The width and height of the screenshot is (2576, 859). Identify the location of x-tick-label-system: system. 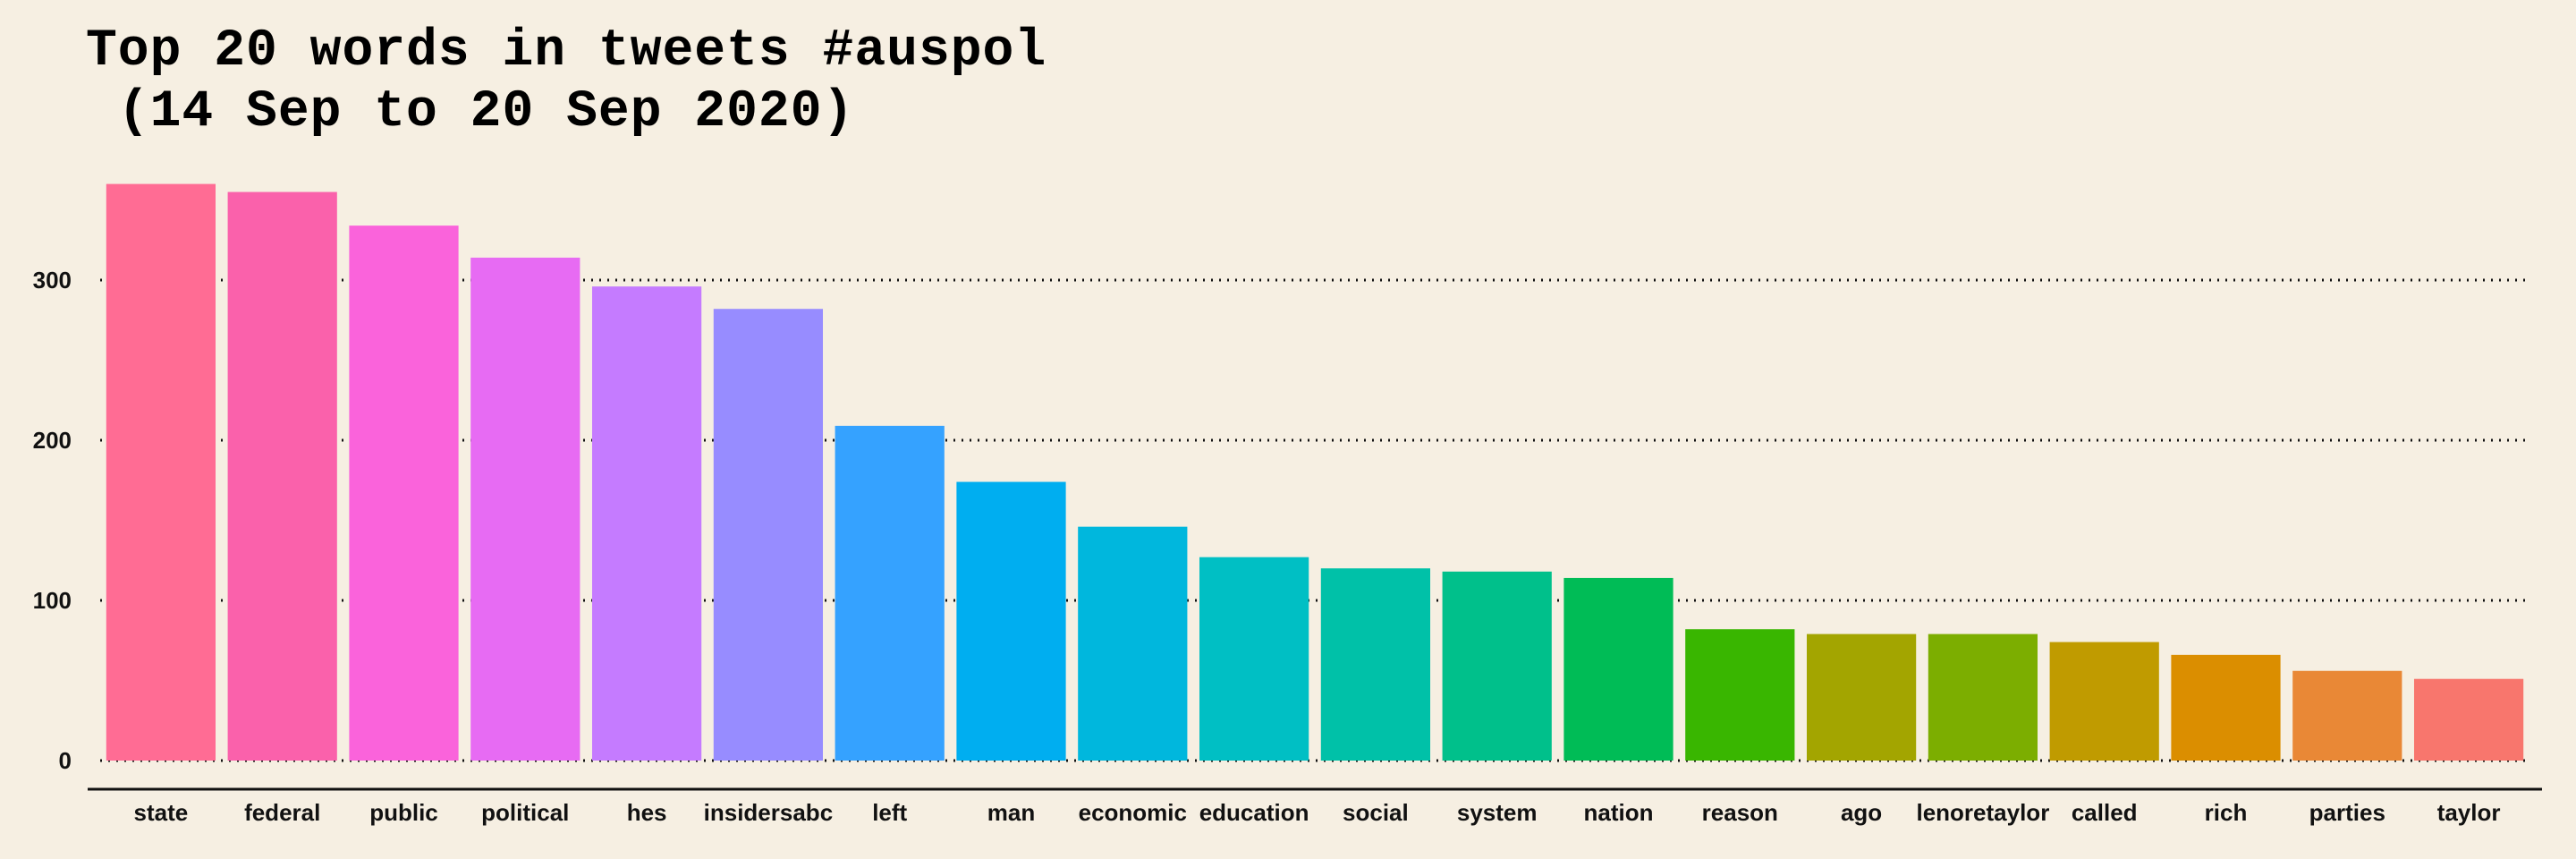
(1497, 812).